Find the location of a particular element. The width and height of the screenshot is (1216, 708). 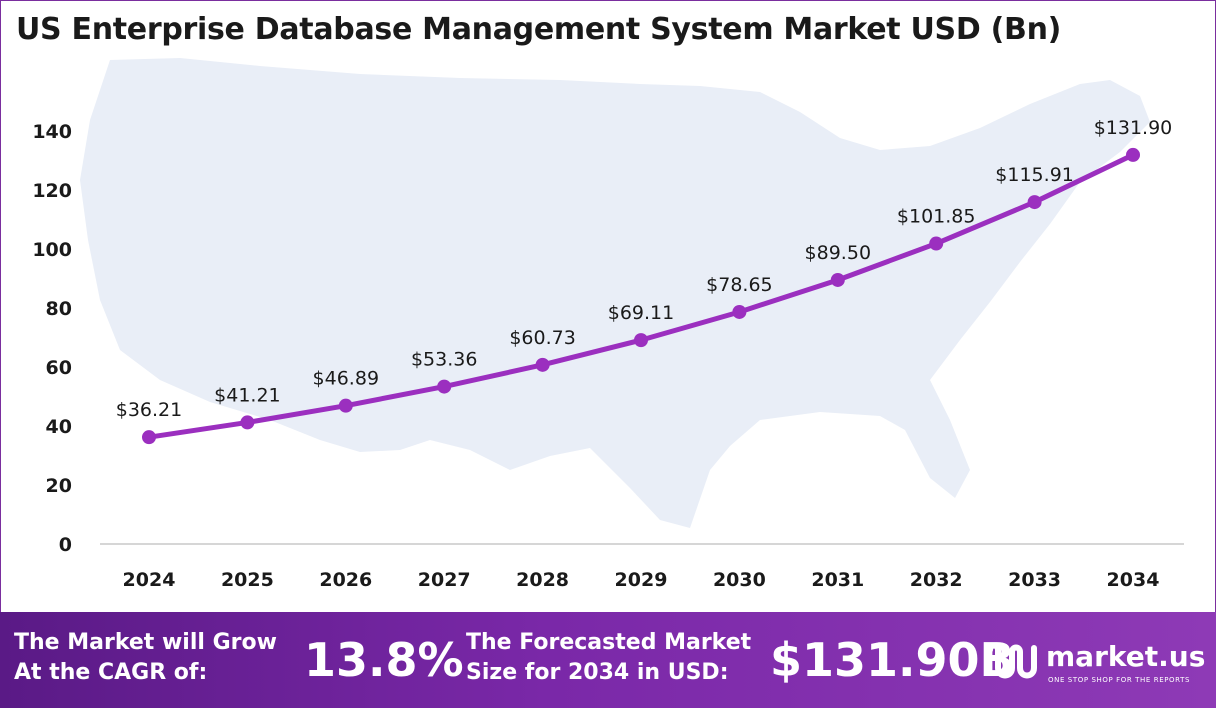

y-axis: 0 20 40 60 80 100 120 140 is located at coordinates (52, 338).